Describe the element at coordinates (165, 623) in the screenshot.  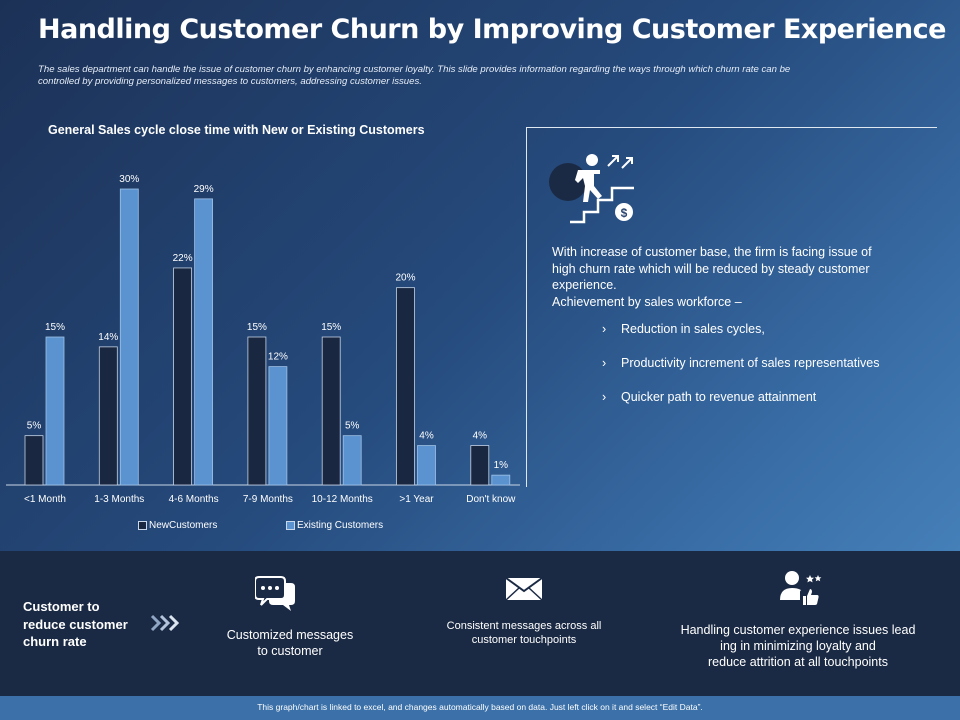
I see `chevron-arrows-icon` at that location.